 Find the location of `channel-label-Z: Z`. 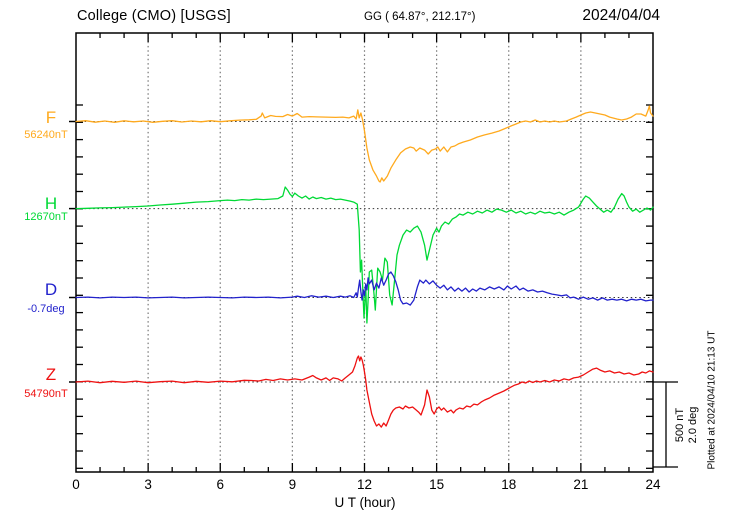

channel-label-Z: Z is located at coordinates (51, 374).